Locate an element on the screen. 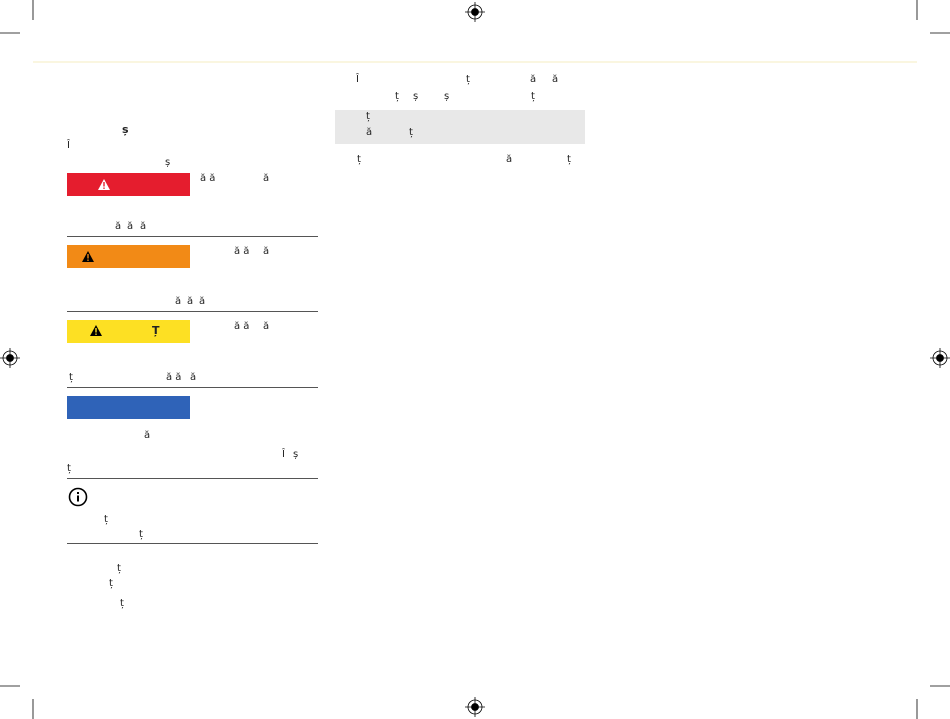  danger-label is located at coordinates (128, 184).